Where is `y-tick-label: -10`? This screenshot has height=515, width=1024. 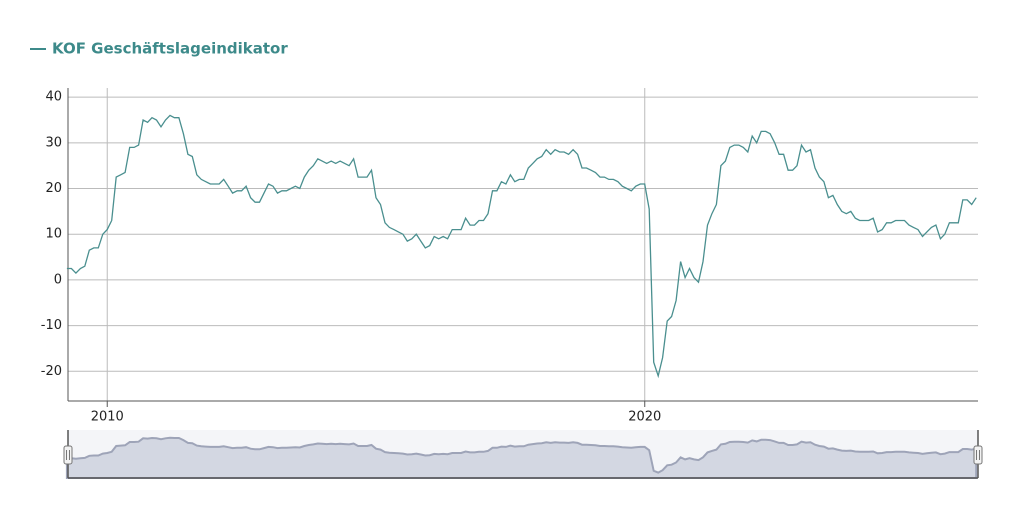
y-tick-label: -10 is located at coordinates (51, 325).